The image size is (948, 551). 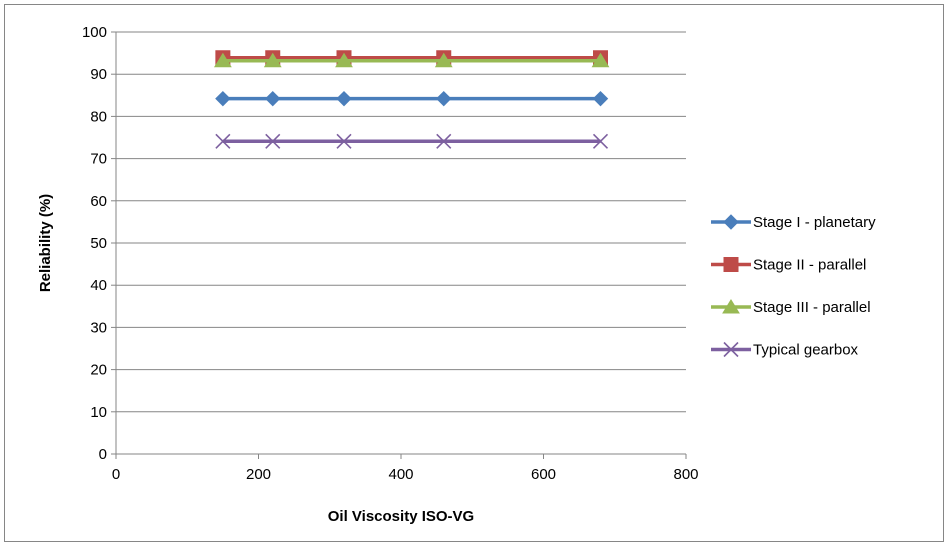 What do you see at coordinates (400, 474) in the screenshot?
I see `x-tick-label: 400` at bounding box center [400, 474].